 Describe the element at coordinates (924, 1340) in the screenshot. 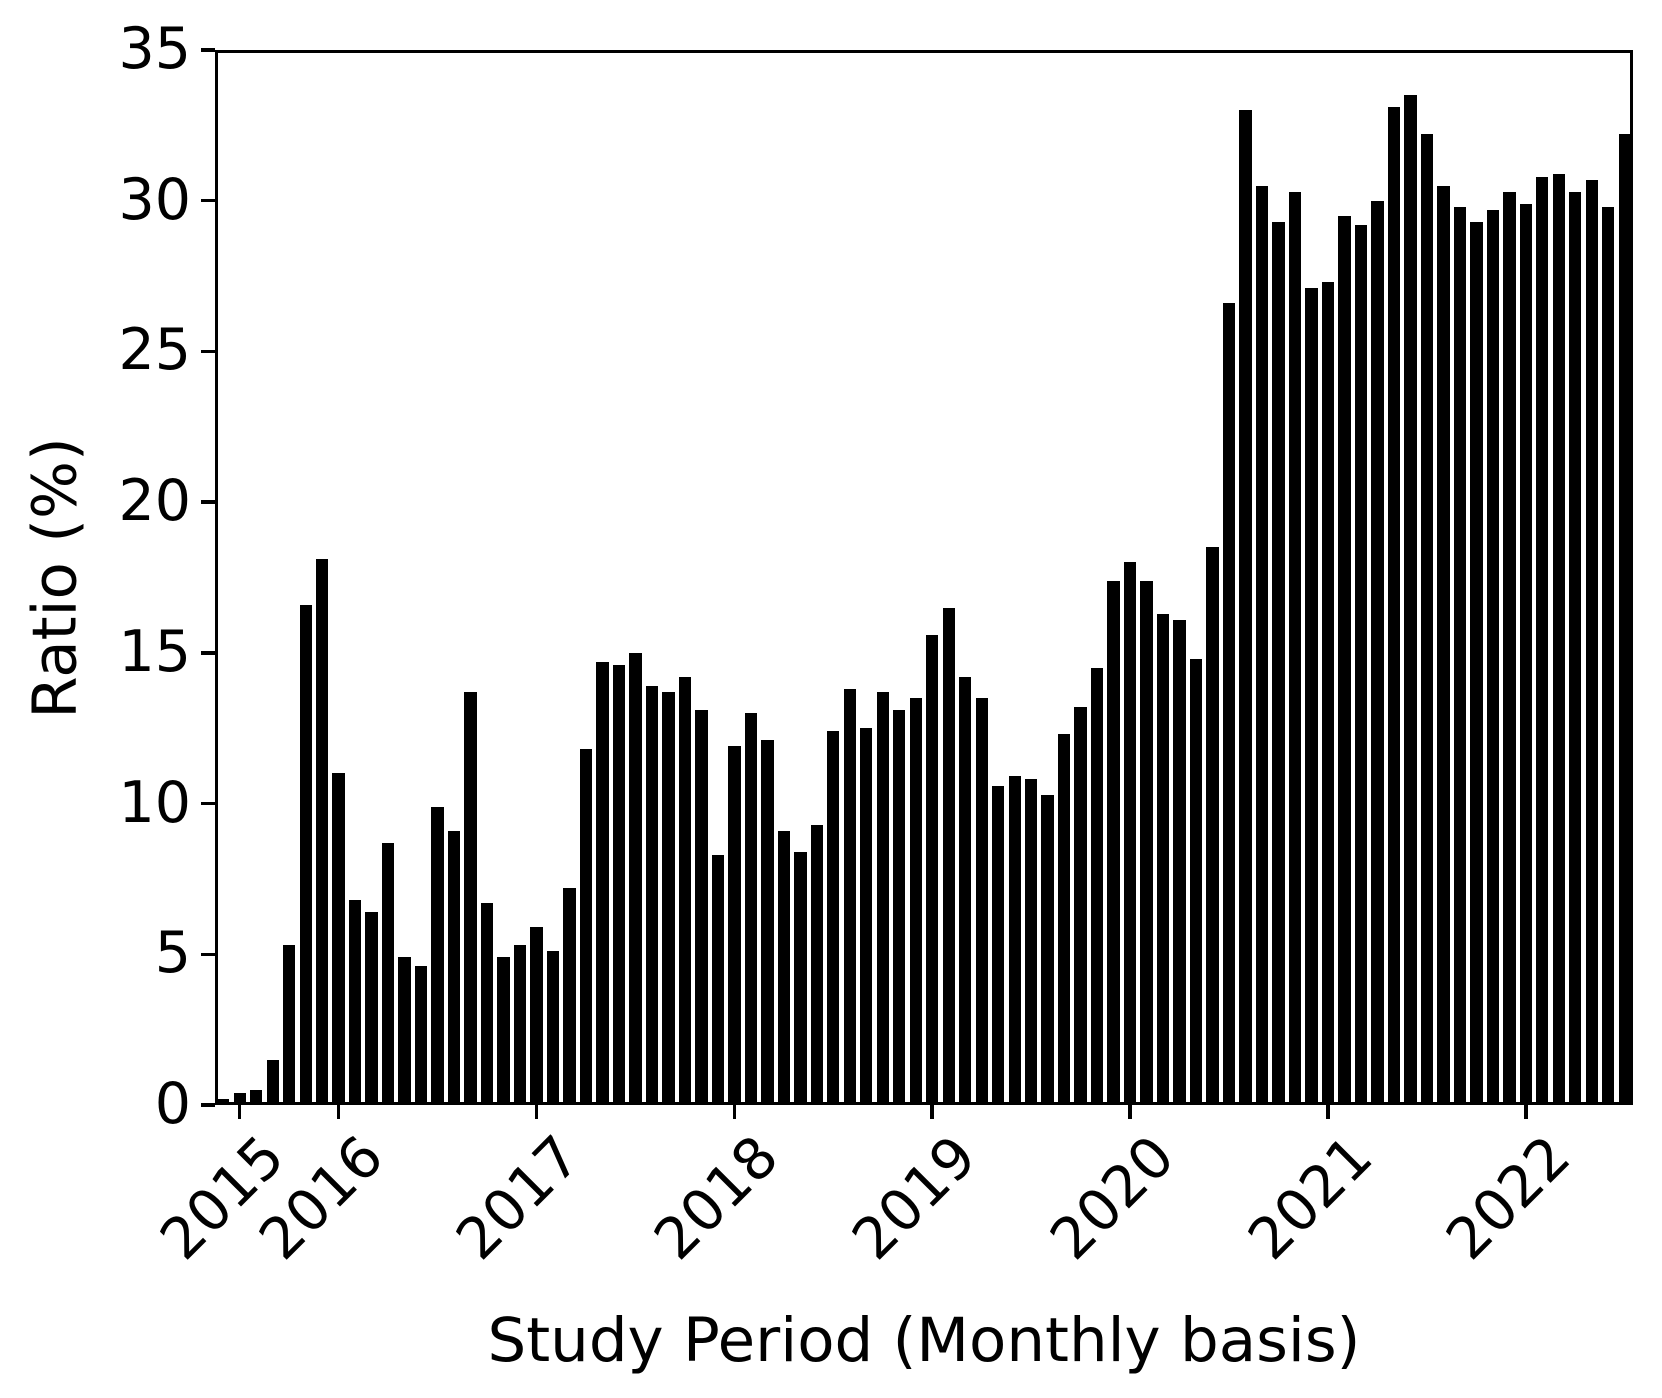

I see `x-axis-label: Study Period (Monthly basis)` at that location.